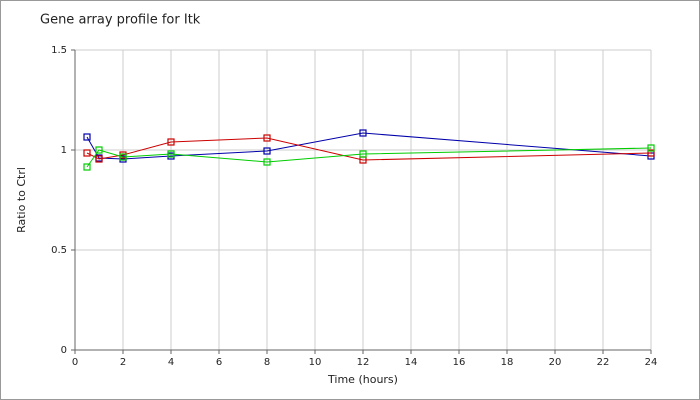  Describe the element at coordinates (603, 362) in the screenshot. I see `x-tick-label: 22` at that location.